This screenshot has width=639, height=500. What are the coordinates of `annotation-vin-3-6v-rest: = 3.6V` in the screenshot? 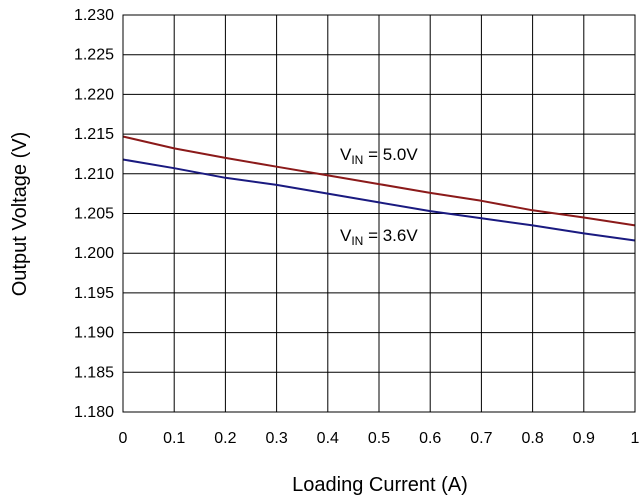 It's located at (390, 235).